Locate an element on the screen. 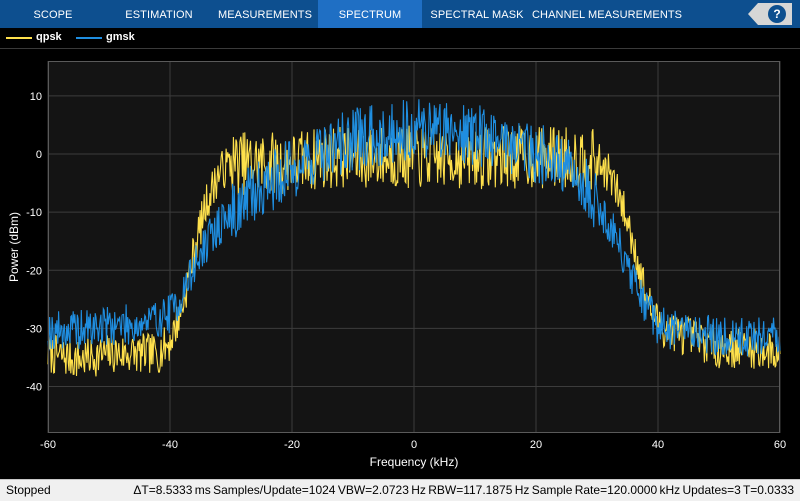 The image size is (800, 501). x-tick-label: 20 is located at coordinates (536, 445).